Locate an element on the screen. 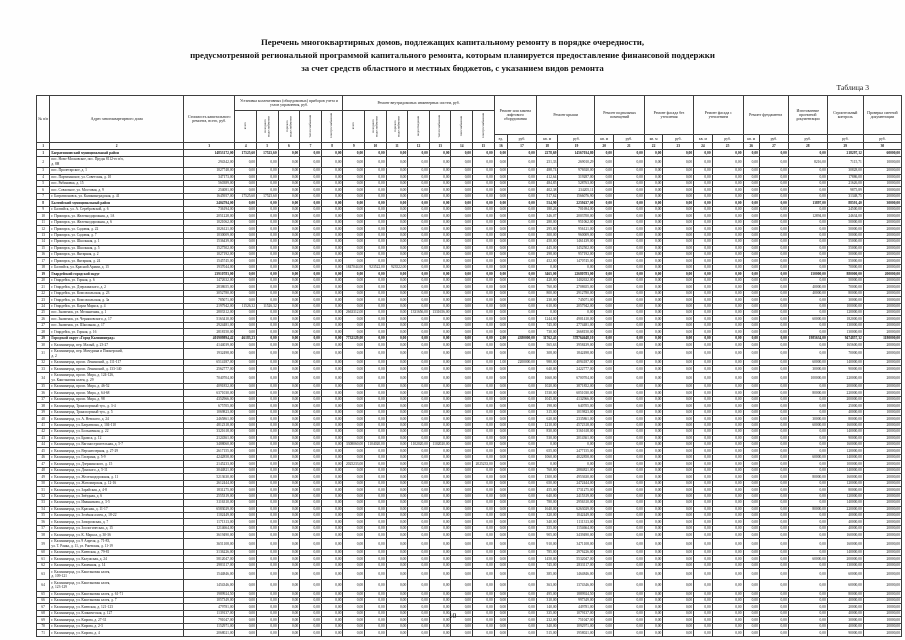 This screenshot has width=905, height=640. value-cell: 308,00 is located at coordinates (547, 353).